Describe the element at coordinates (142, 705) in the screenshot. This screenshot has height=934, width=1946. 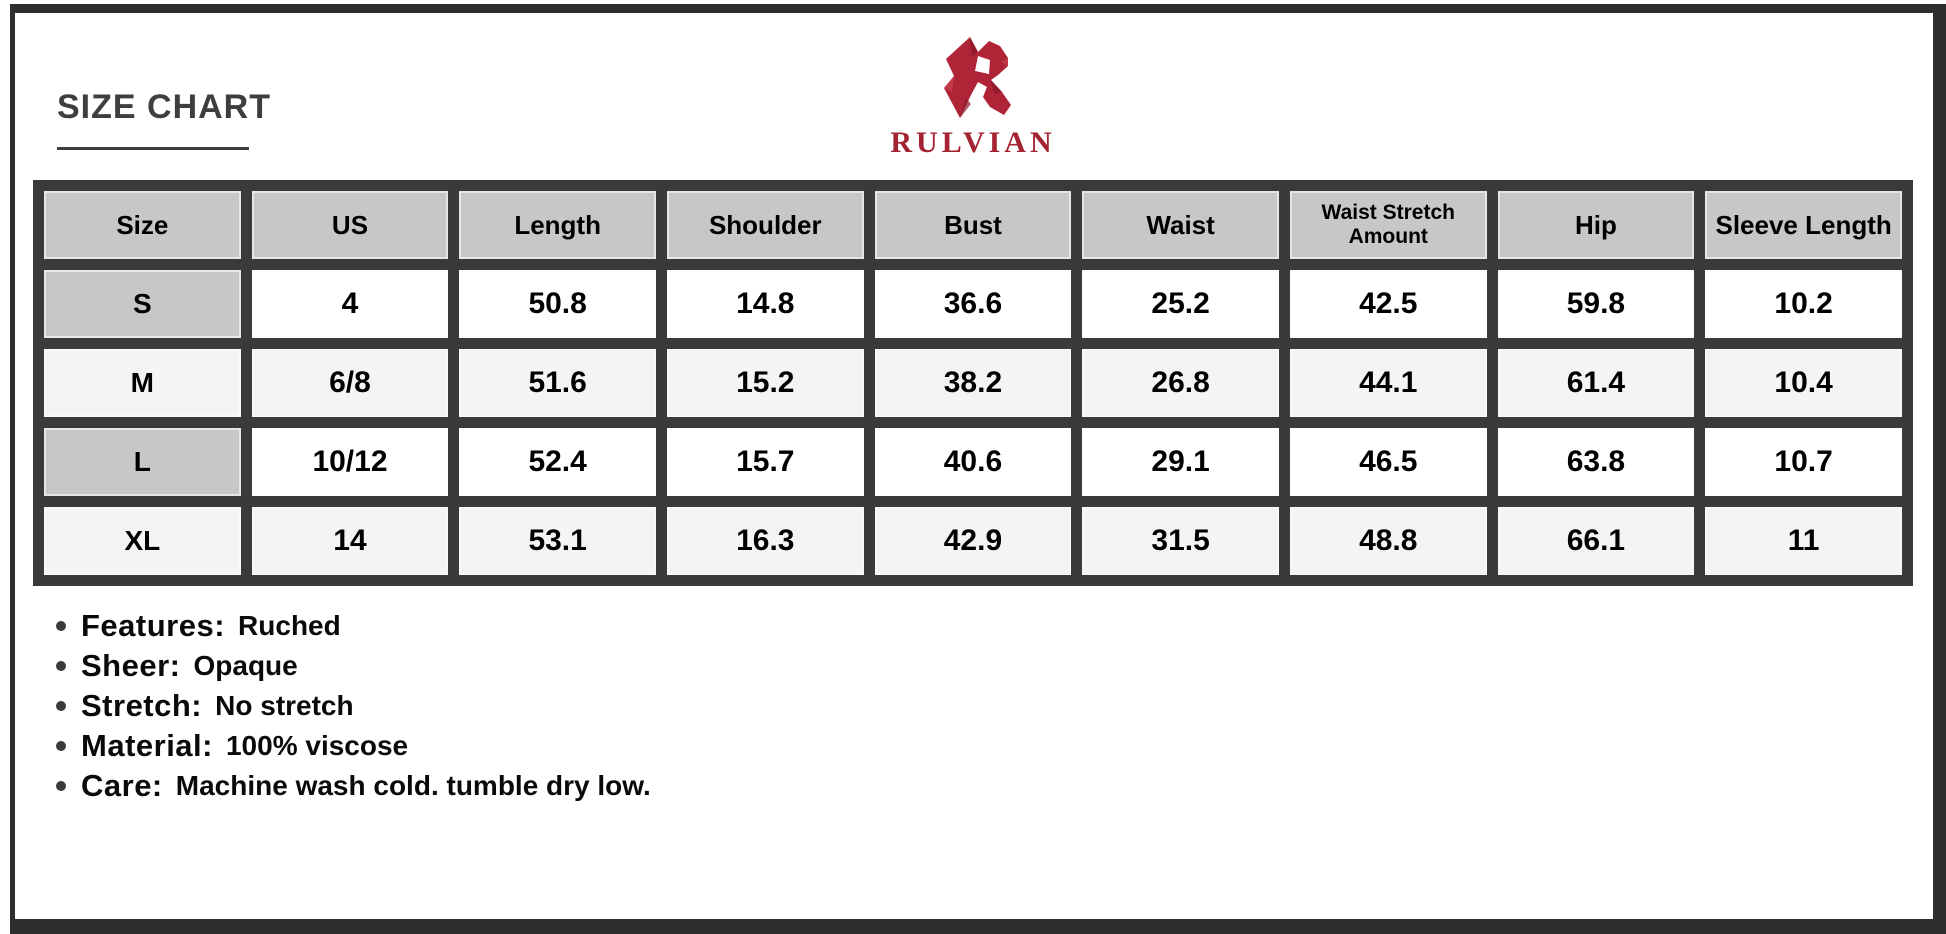
I see `detail-label: Stretch:` at that location.